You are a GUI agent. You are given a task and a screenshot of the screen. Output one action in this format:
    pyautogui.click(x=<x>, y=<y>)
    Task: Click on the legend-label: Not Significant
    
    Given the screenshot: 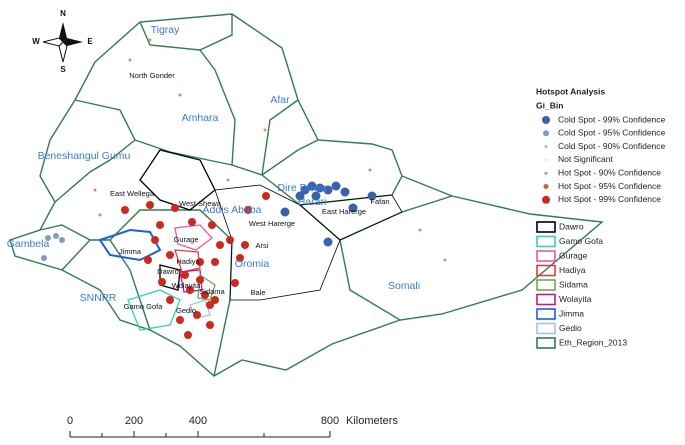 What is the action you would take?
    pyautogui.click(x=585, y=159)
    